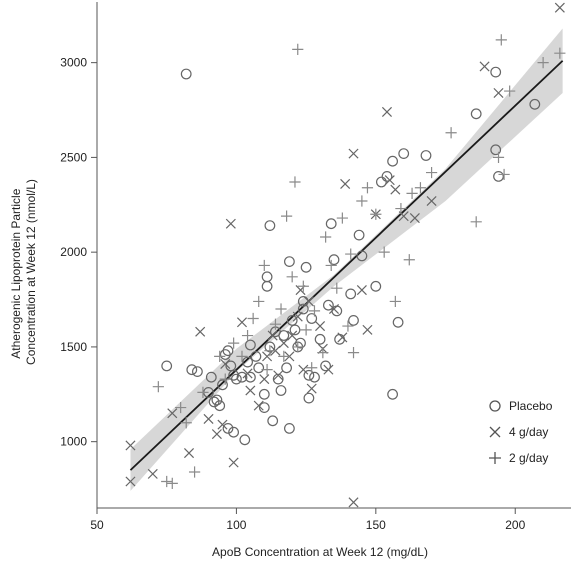  Describe the element at coordinates (528, 432) in the screenshot. I see `legend-label-4g: 4 g/day` at that location.